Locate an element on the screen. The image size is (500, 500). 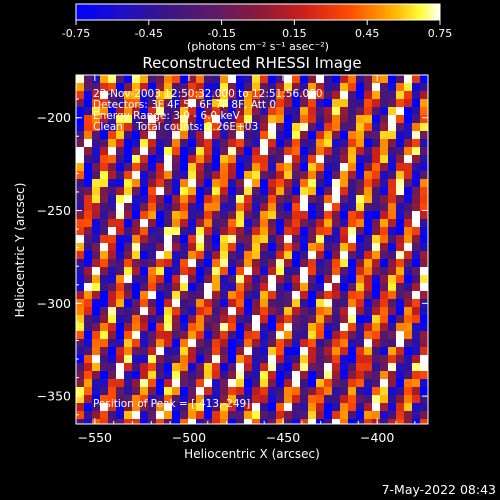
colorbar-tick-label: 0.15 is located at coordinates (294, 33).